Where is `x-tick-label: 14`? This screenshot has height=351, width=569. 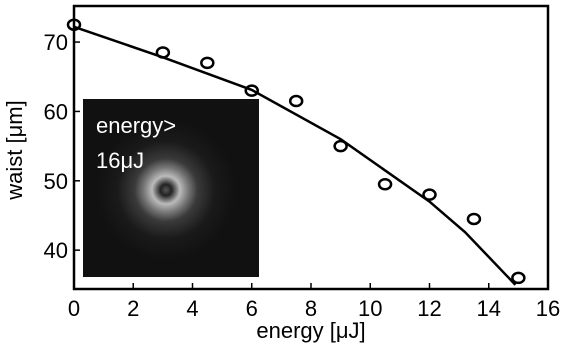
x-tick-label: 14 is located at coordinates (489, 308).